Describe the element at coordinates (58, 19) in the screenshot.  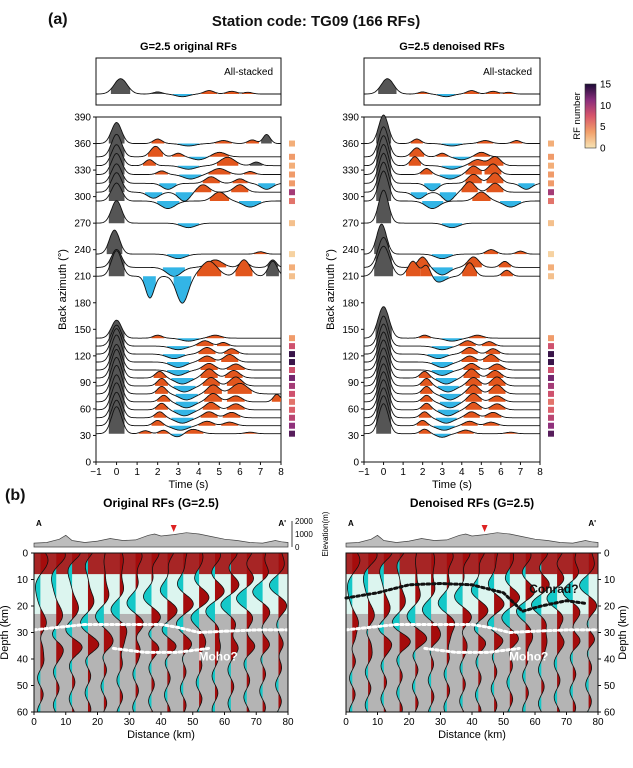
I see `panel-a-label: (a)` at that location.